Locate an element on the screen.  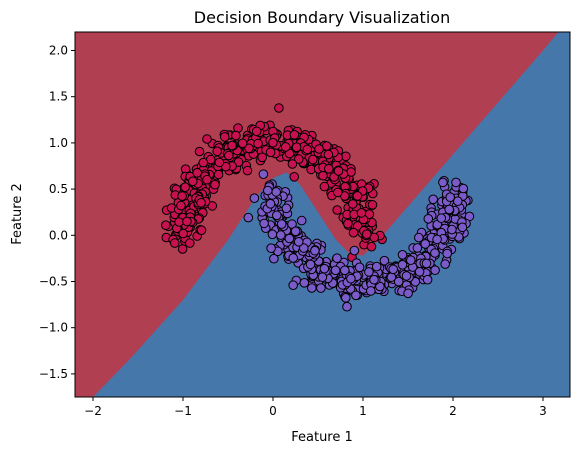
x-axis-ticks: −2 −1 0 1 2 3 is located at coordinates (315, 407).